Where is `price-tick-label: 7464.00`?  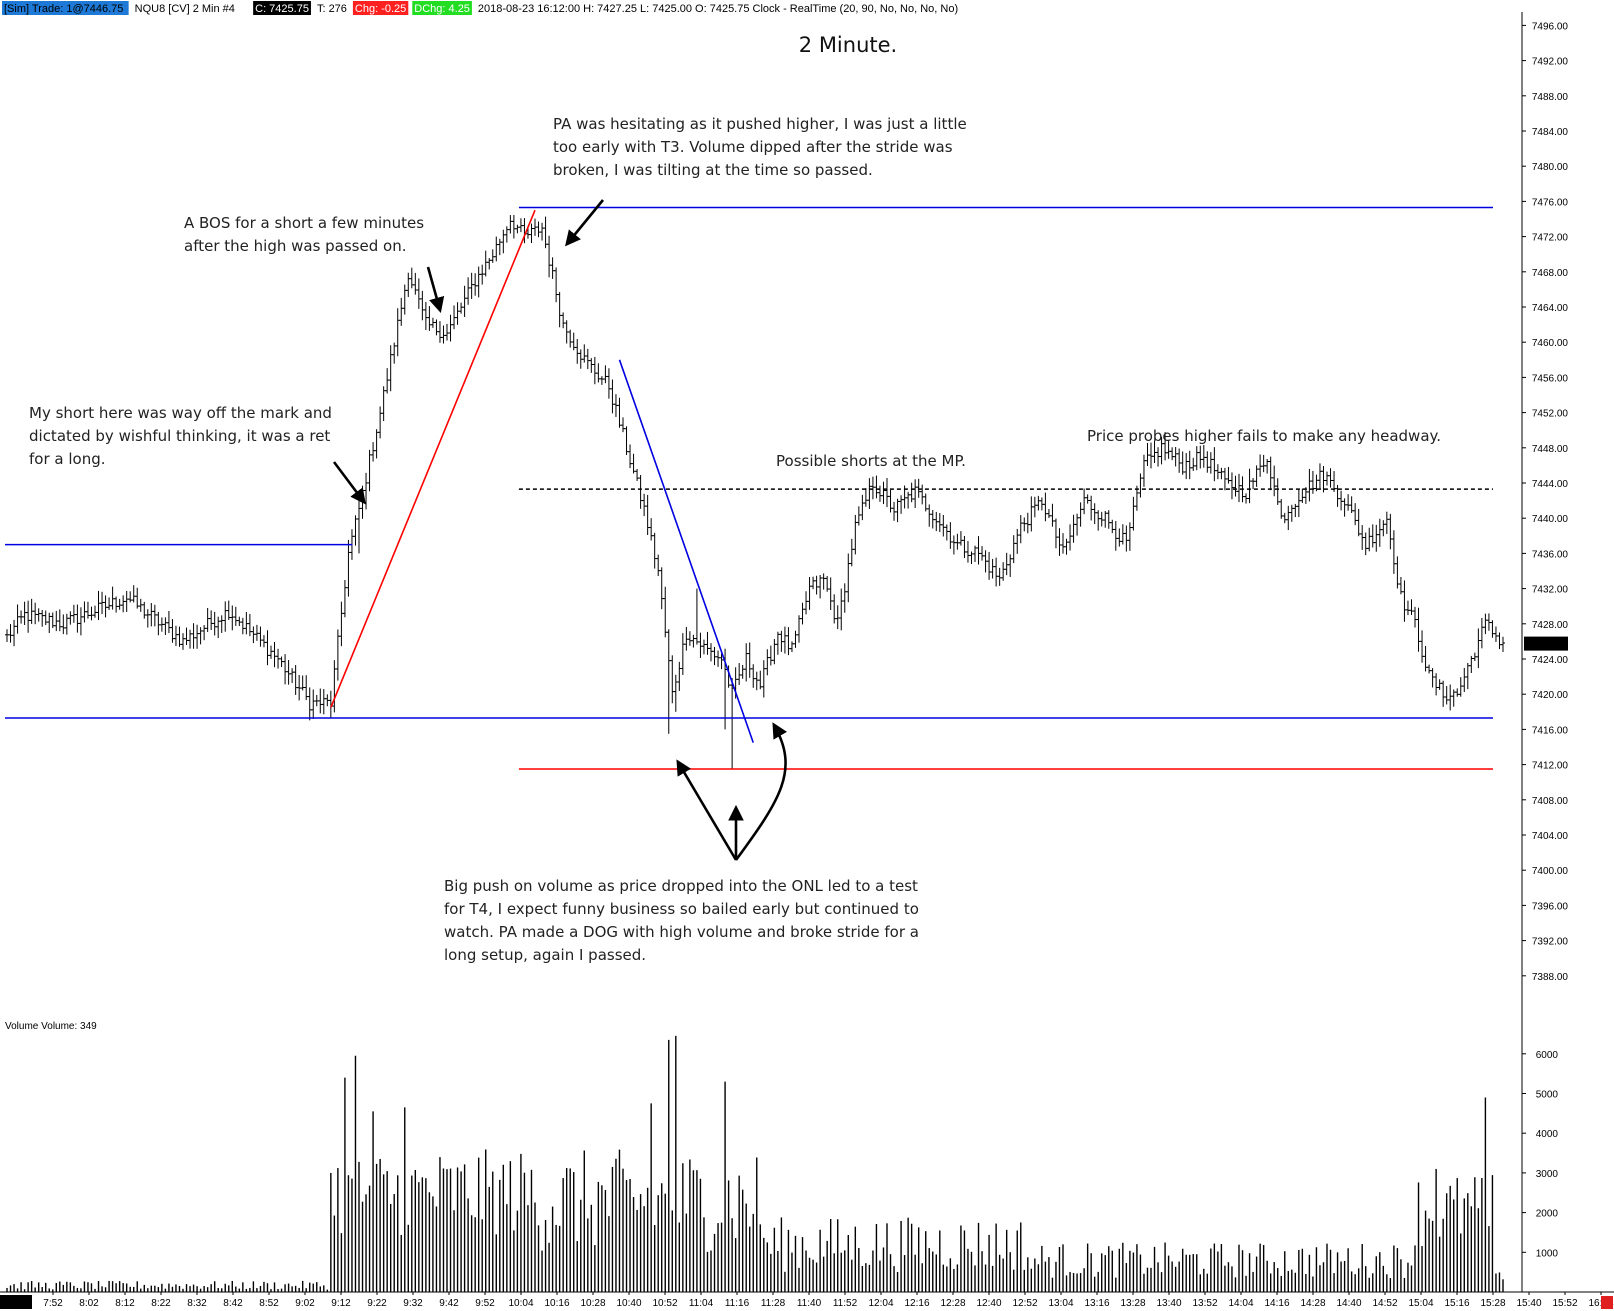
price-tick-label: 7464.00 is located at coordinates (1550, 308).